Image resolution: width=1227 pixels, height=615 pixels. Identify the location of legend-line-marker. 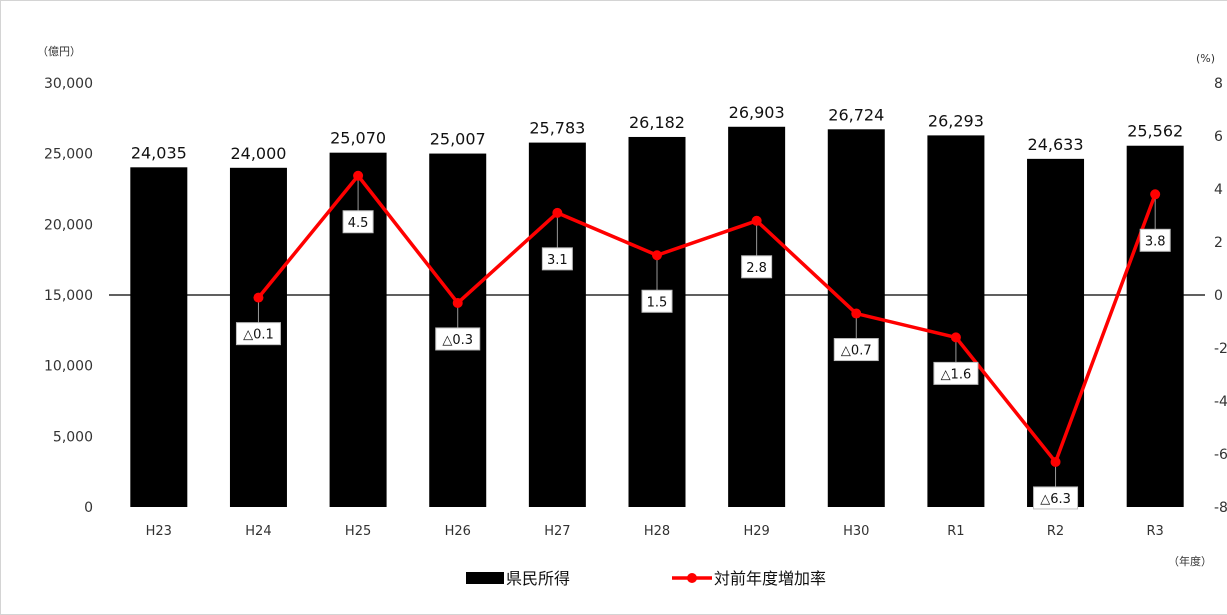
(692, 578).